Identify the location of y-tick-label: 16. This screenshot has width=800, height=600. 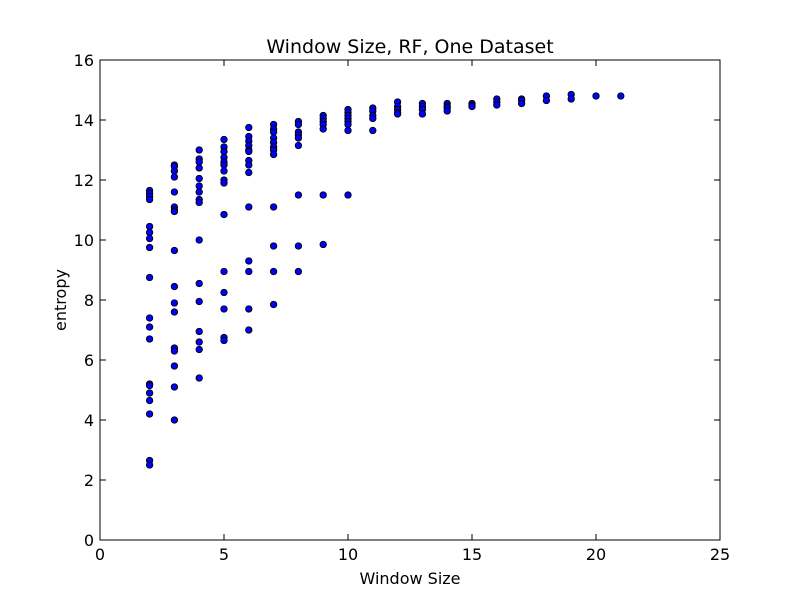
(84, 60).